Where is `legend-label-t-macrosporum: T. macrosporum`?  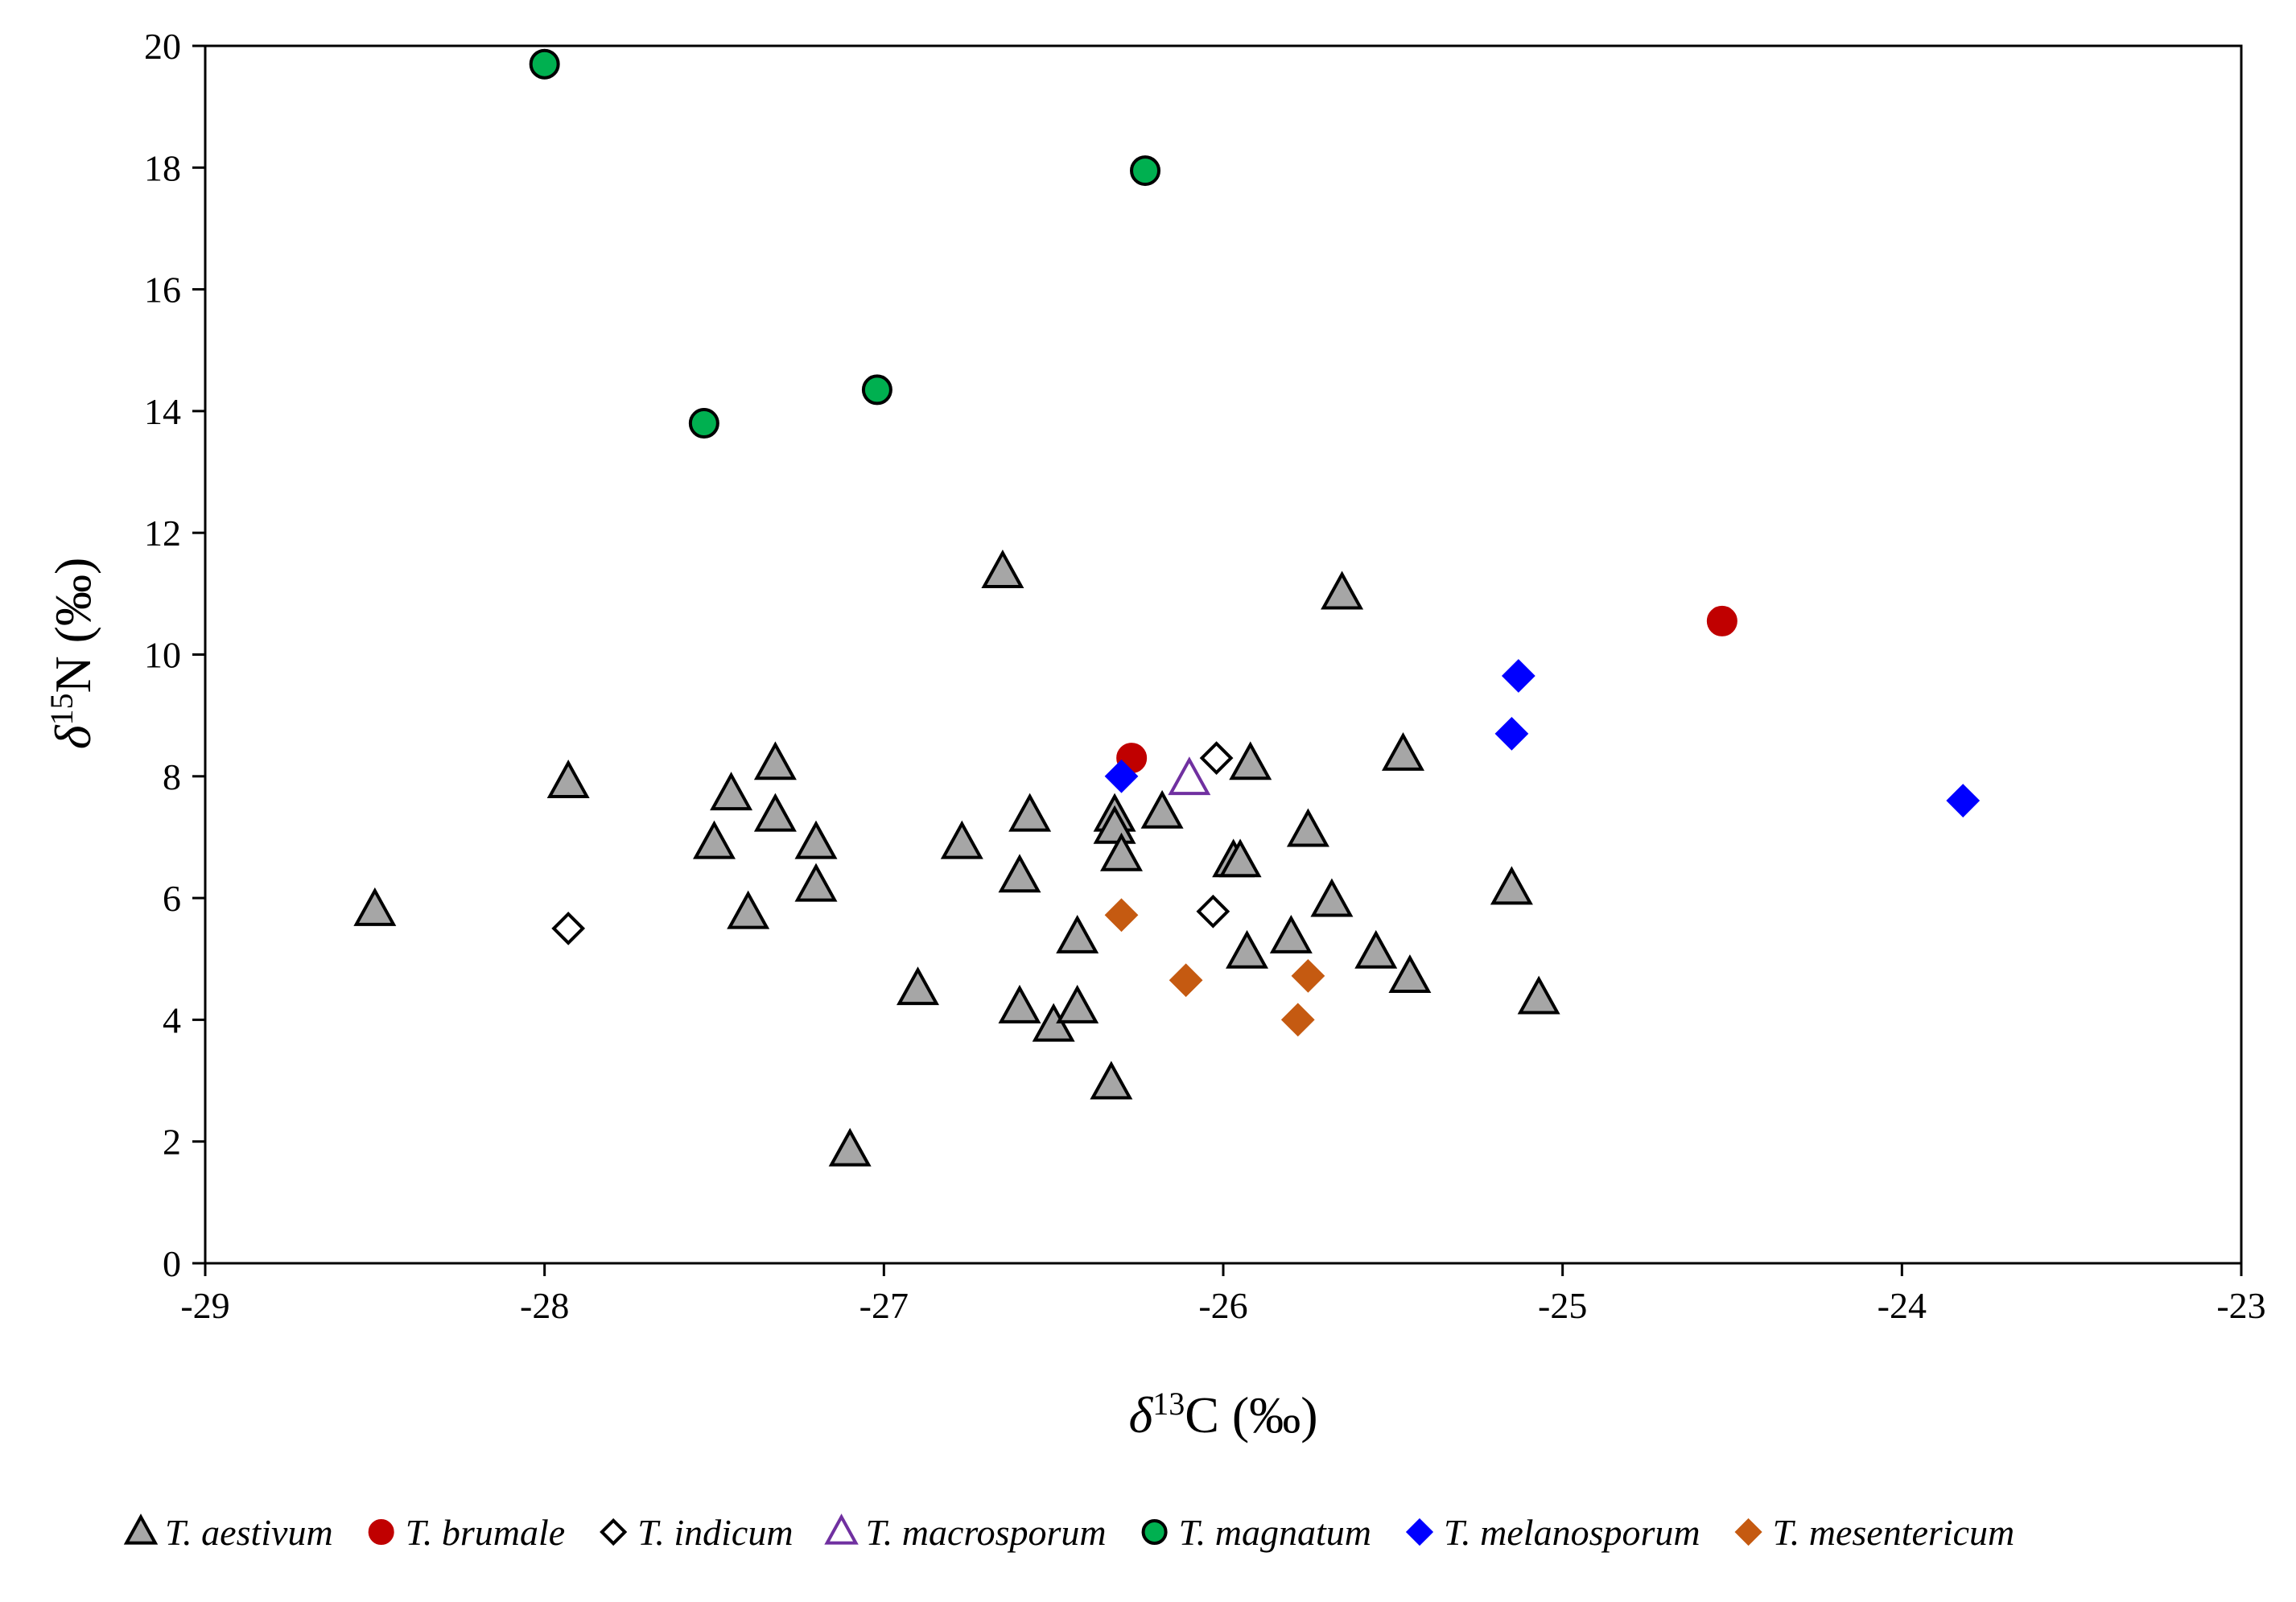
legend-label-t-macrosporum: T. macrosporum is located at coordinates (987, 1532).